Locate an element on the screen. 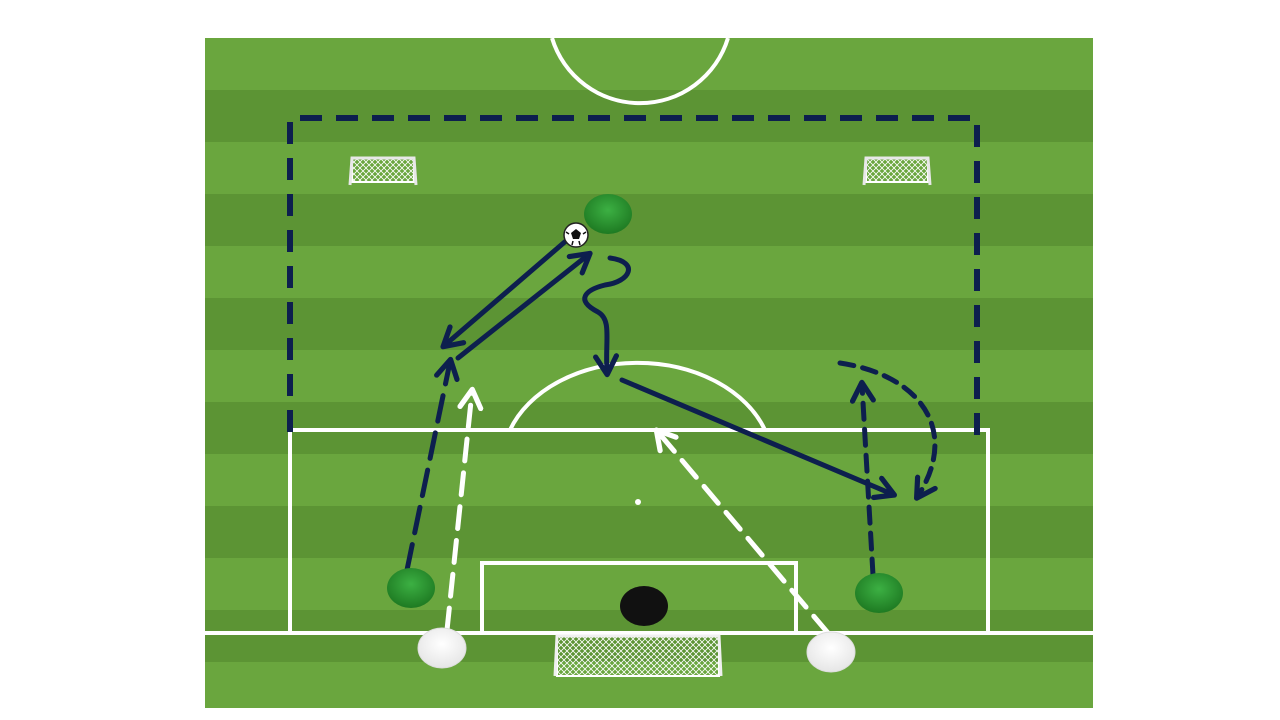 This screenshot has height=720, width=1280. run-arrow-left-up is located at coordinates (432, 464).